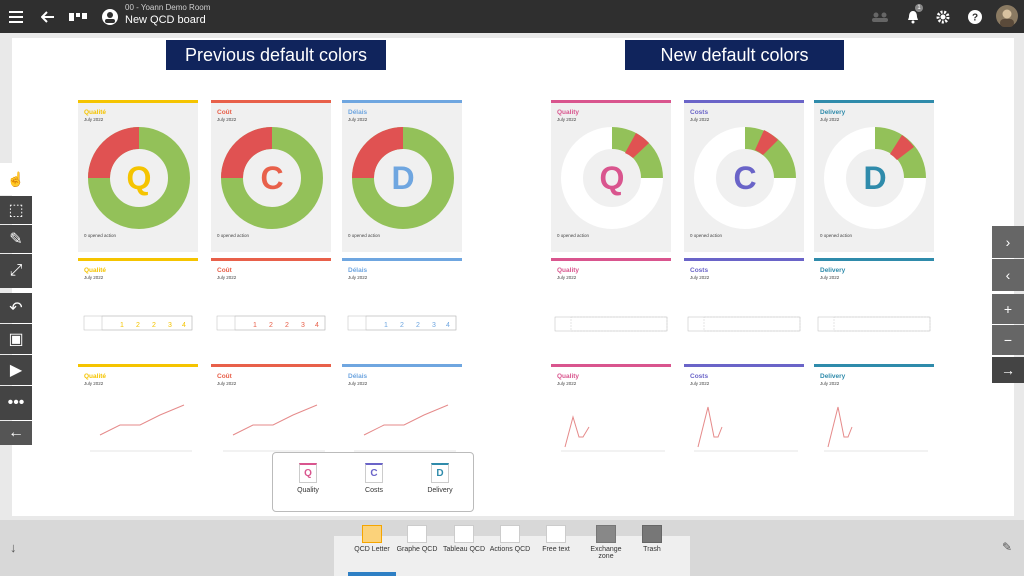  I want to click on arrow-right-icon: →, so click(1008, 370).